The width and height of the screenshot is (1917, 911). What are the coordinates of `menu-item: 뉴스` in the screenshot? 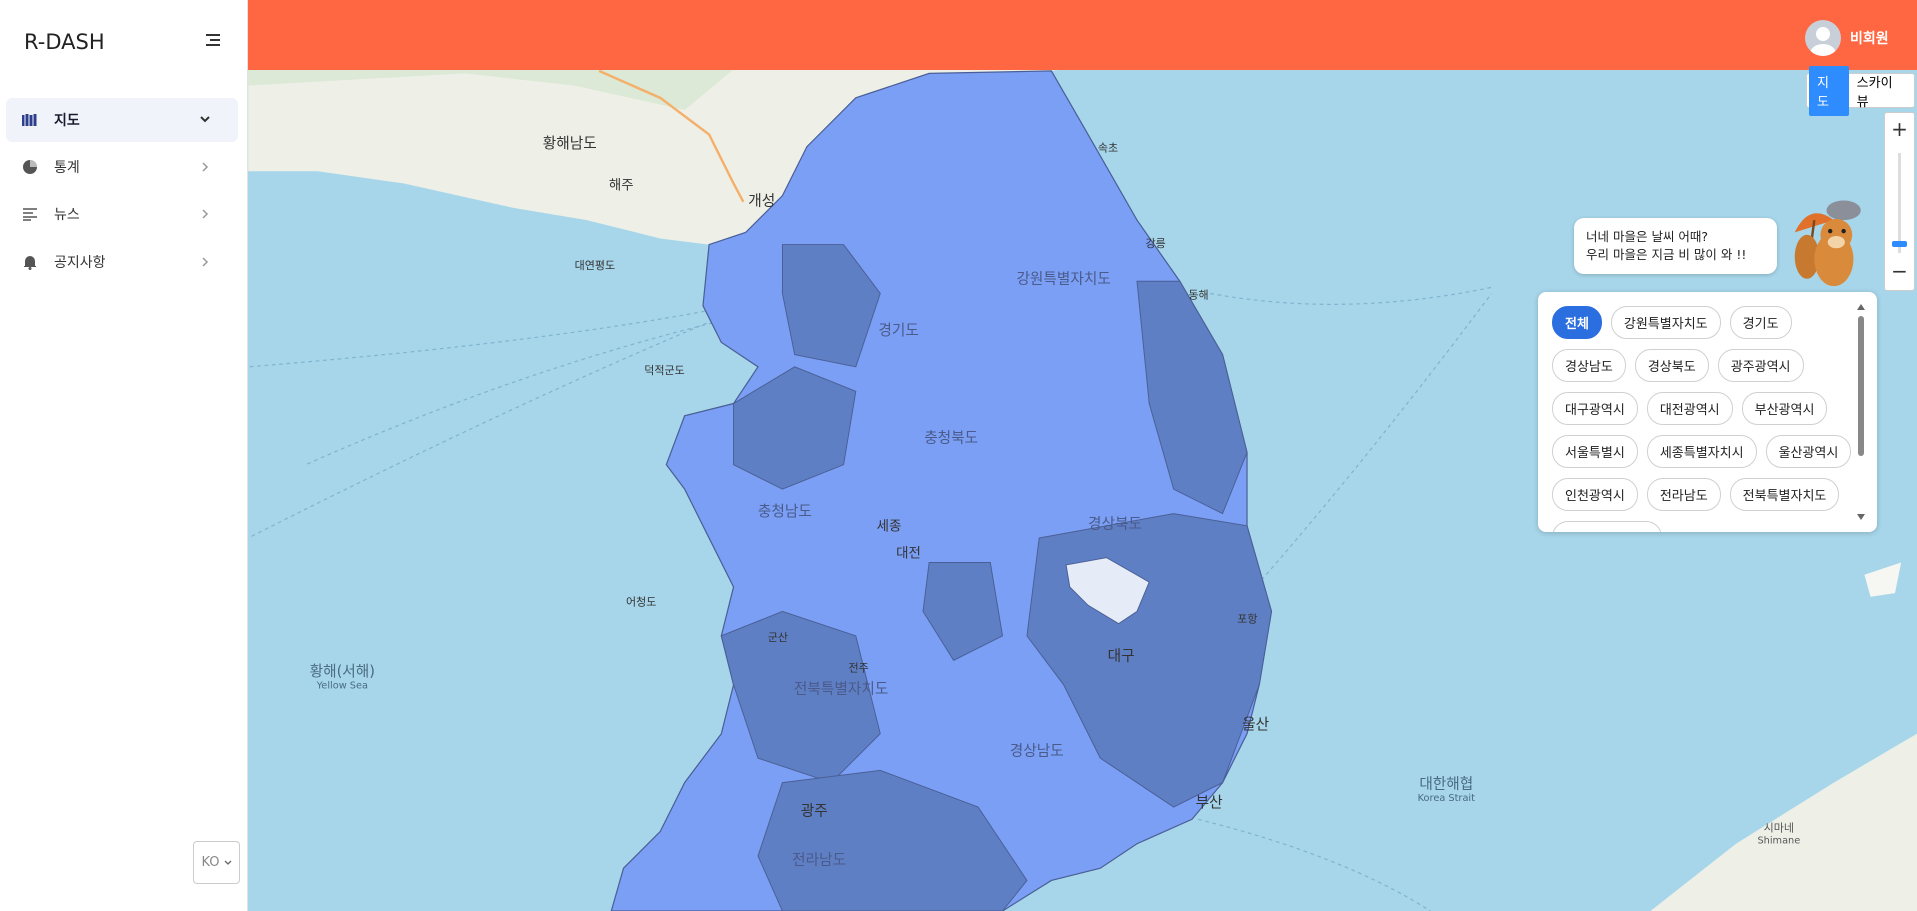 It's located at (122, 214).